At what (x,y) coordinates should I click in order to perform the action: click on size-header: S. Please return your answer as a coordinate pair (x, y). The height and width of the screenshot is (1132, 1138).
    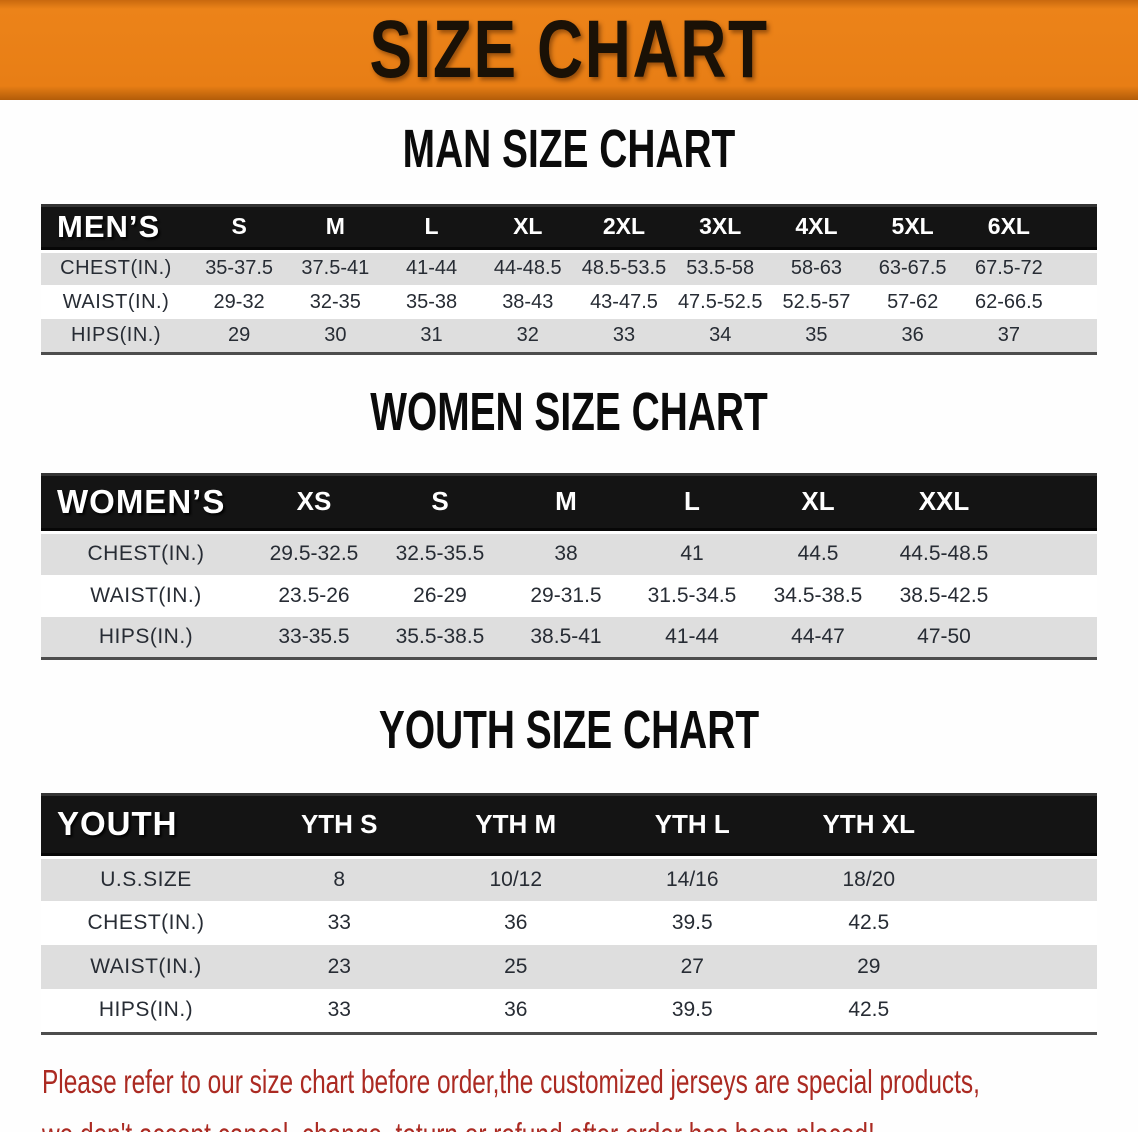
    Looking at the image, I should click on (440, 503).